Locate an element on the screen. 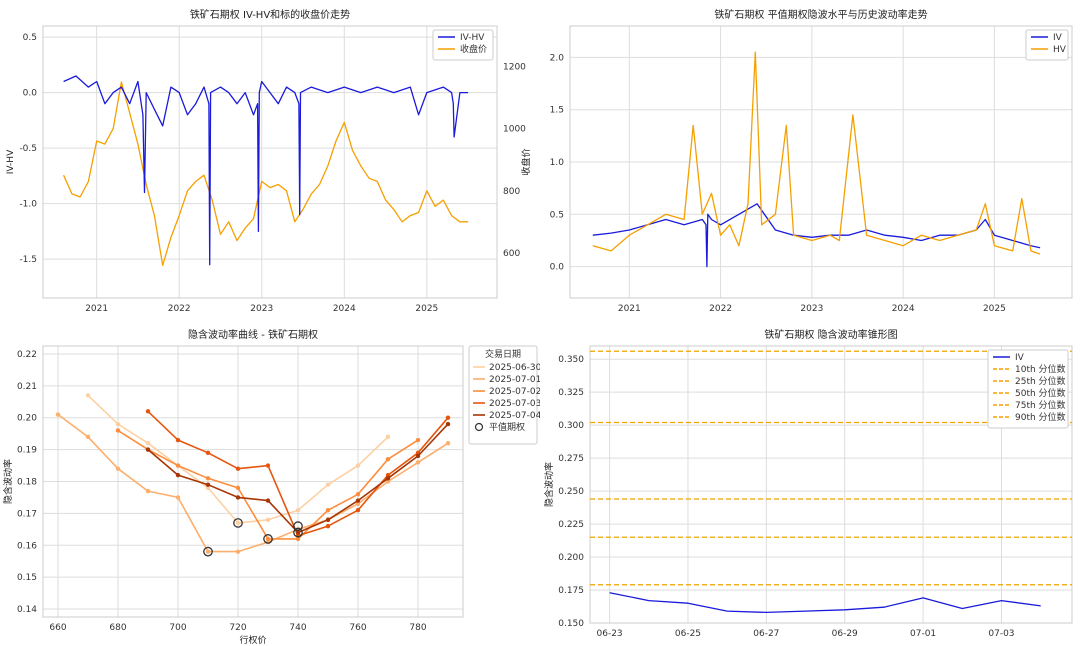 Image resolution: width=1080 pixels, height=646 pixels. series-hv is located at coordinates (816, 153).